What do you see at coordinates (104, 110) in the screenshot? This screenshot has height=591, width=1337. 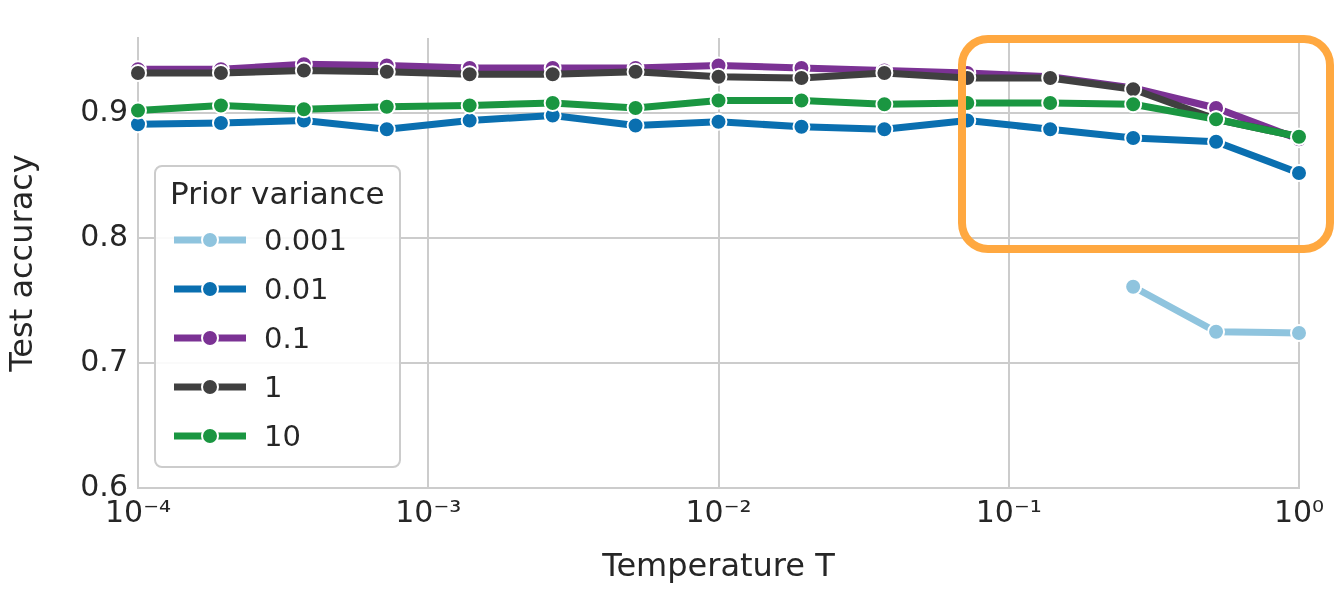 I see `y-tick-label: 0.9` at bounding box center [104, 110].